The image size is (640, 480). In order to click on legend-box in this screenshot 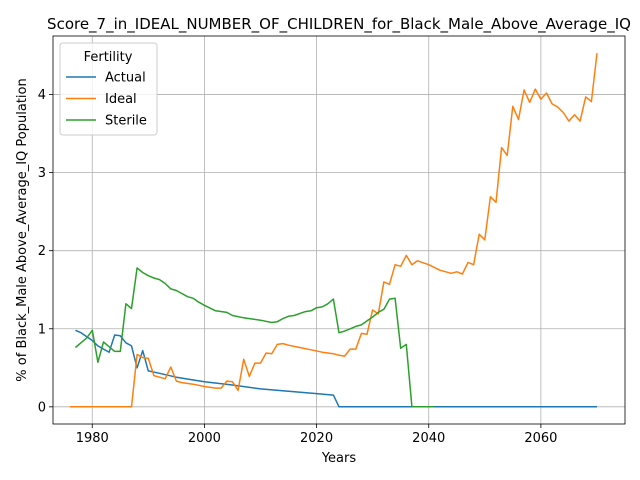, I will do `click(108, 89)`.